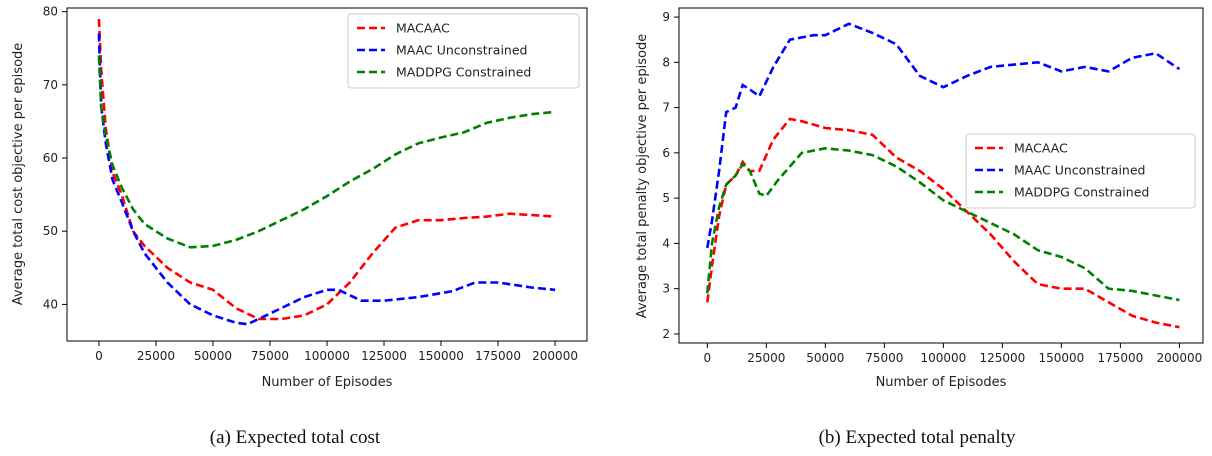 The image size is (1212, 456). What do you see at coordinates (50, 304) in the screenshot?
I see `y-tick-label-a: 40` at bounding box center [50, 304].